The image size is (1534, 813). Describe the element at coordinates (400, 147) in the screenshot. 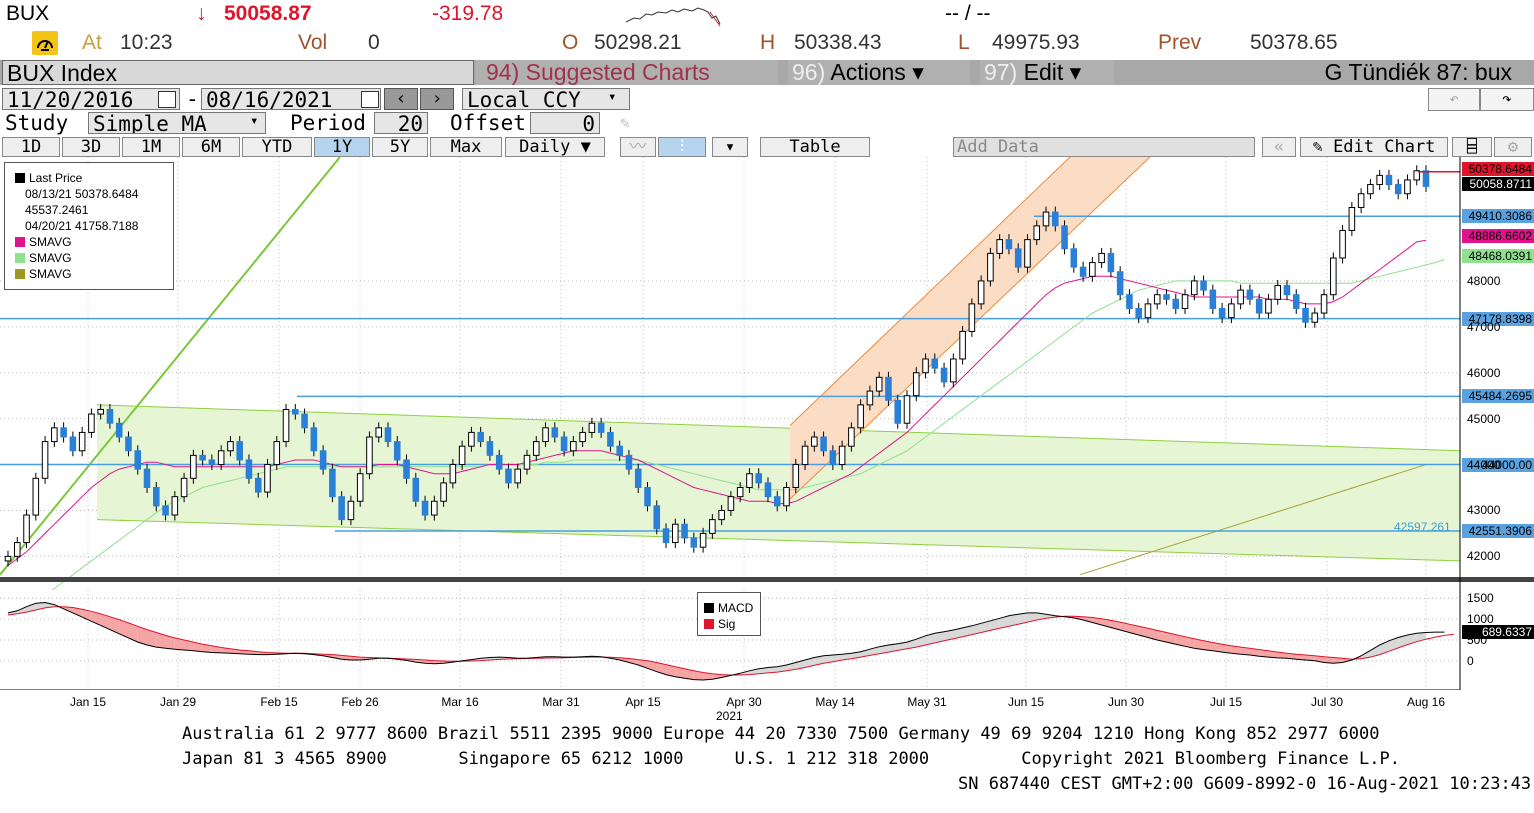

I see `period-button-5y: 5Y` at that location.